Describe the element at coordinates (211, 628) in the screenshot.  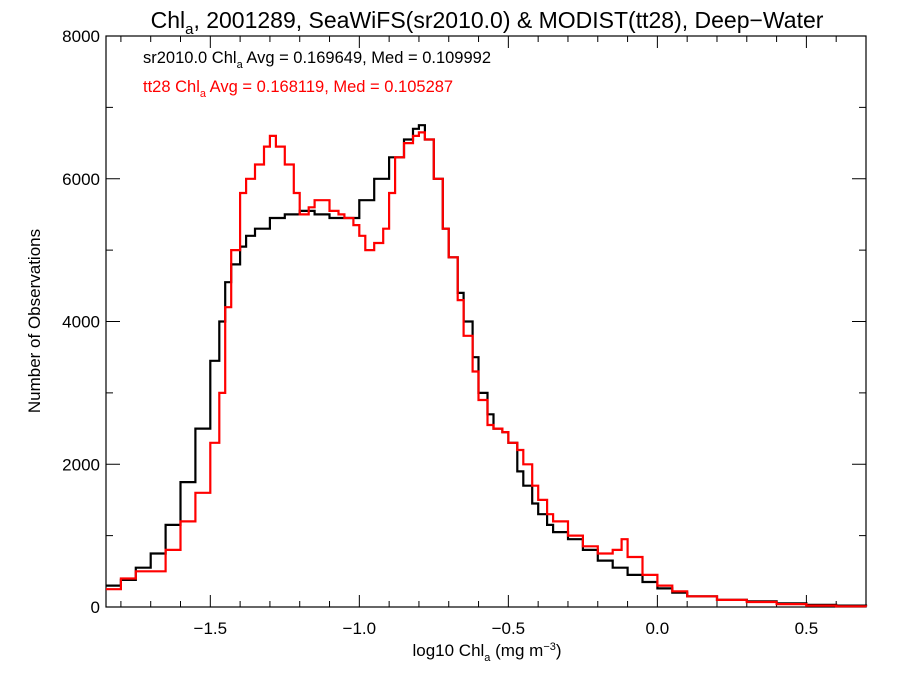
I see `x-tick-label: −1.5` at that location.